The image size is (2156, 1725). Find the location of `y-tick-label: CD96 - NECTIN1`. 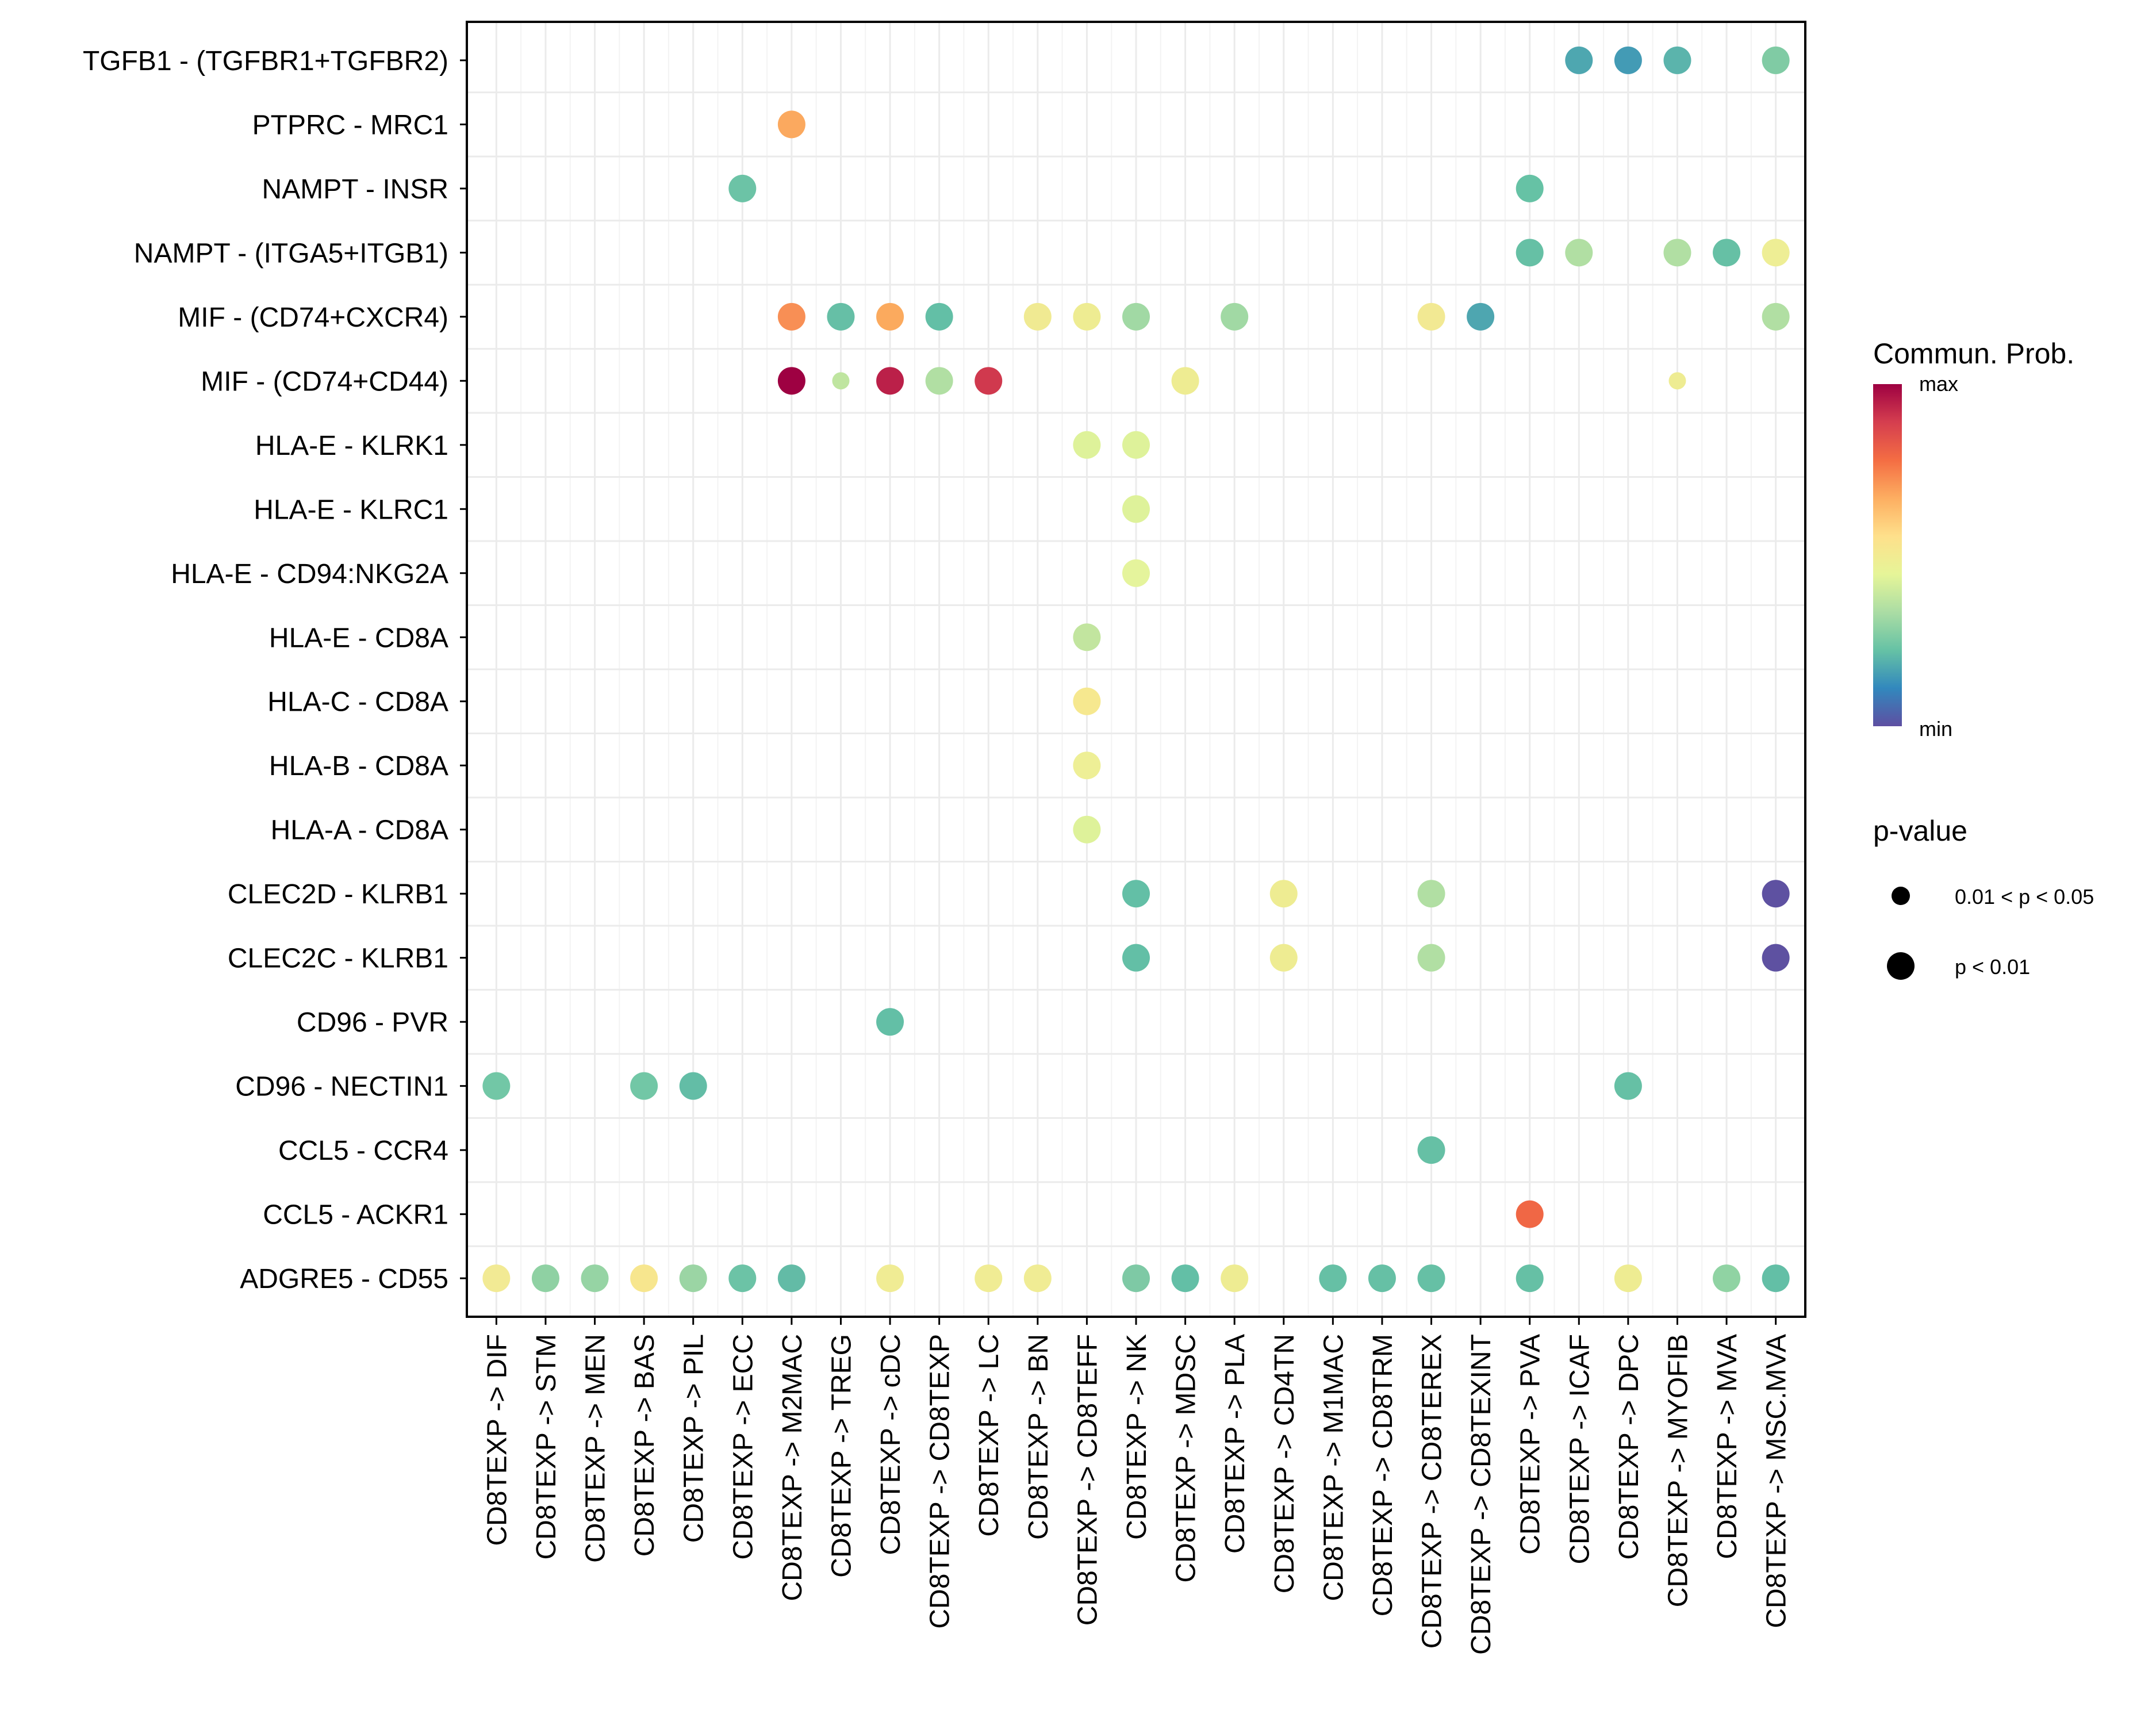

y-tick-label: CD96 - NECTIN1 is located at coordinates (341, 1087).